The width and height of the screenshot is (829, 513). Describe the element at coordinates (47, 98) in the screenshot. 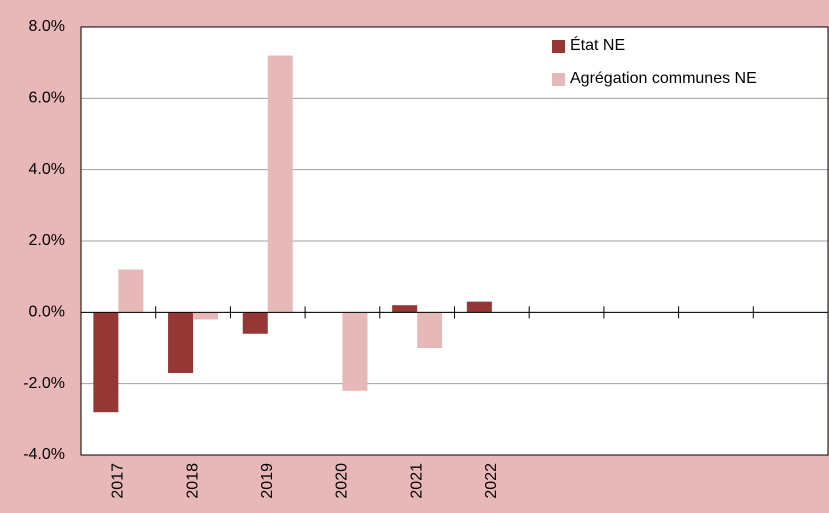

I see `y-tick-label: 6.0%` at that location.